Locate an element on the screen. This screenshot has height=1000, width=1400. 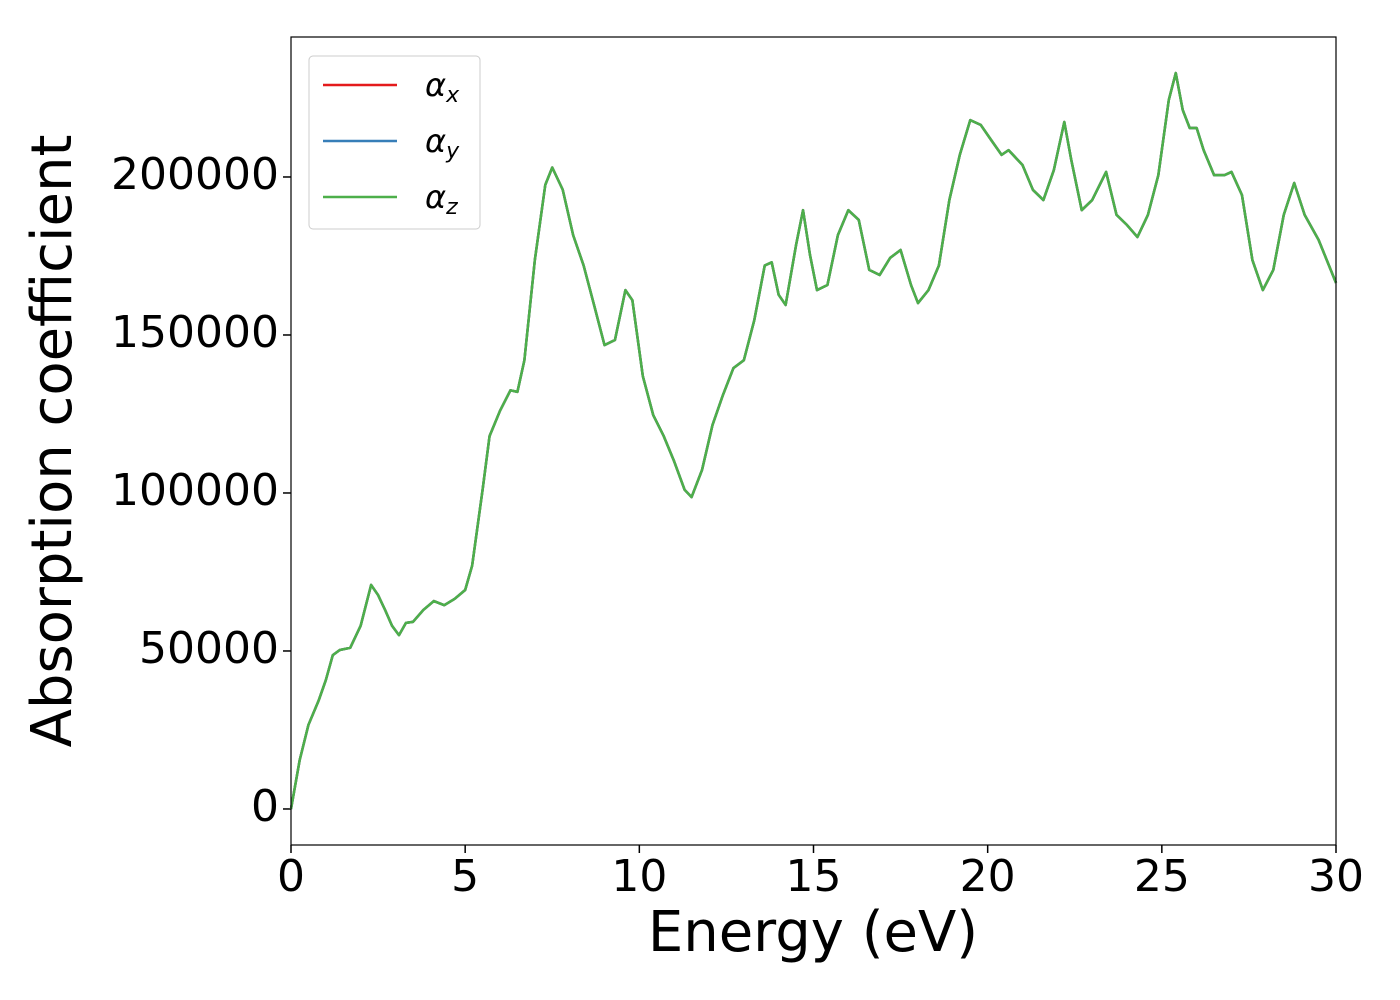
x-tick-label: 30 is located at coordinates (1336, 876).